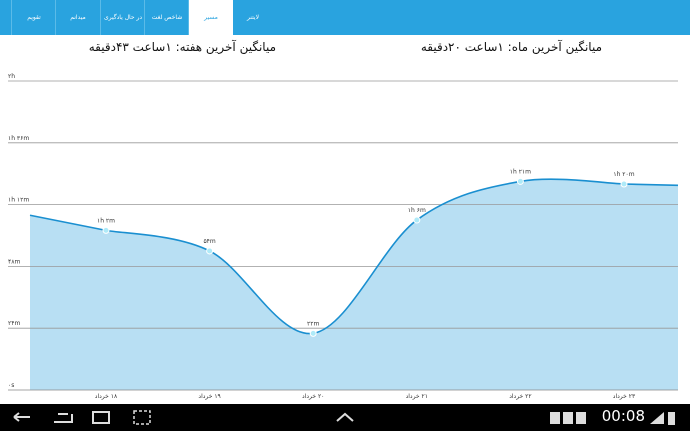 Image resolution: width=690 pixels, height=435 pixels. I want to click on tab: تقویم, so click(33, 17).